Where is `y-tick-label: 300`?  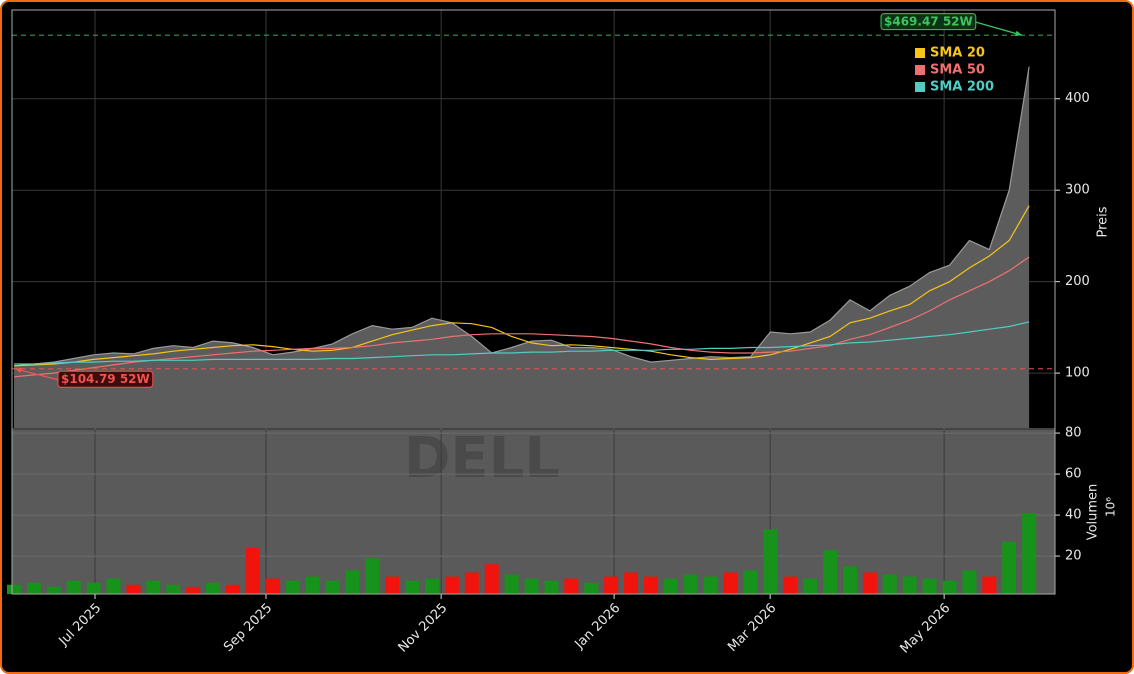
y-tick-label: 300 is located at coordinates (1077, 190).